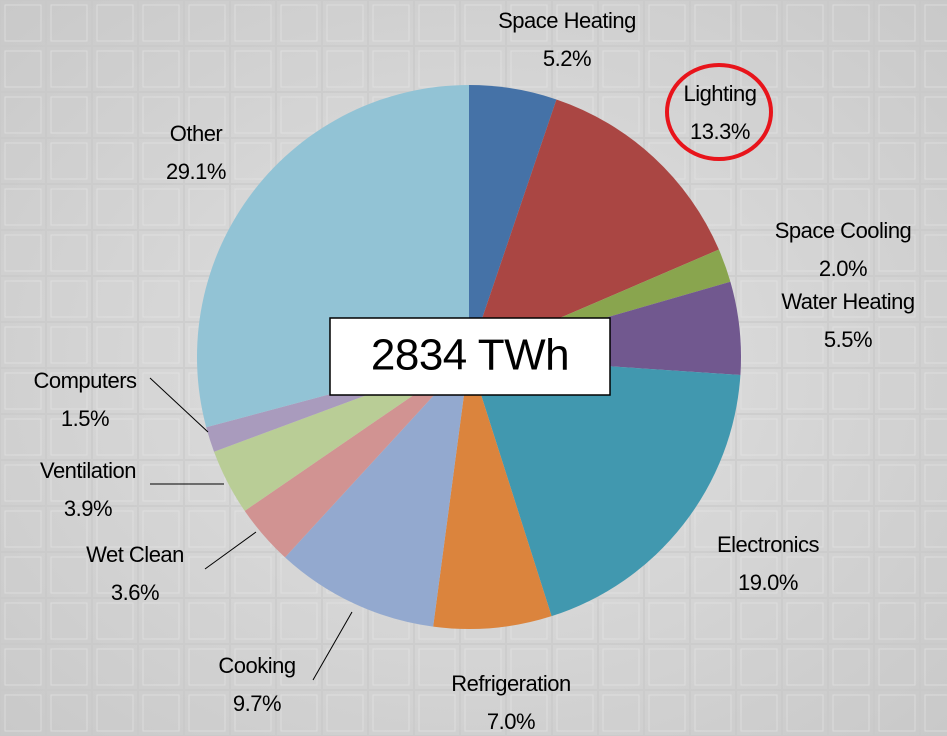 This screenshot has width=947, height=736. What do you see at coordinates (768, 544) in the screenshot?
I see `category-label: Electronics` at bounding box center [768, 544].